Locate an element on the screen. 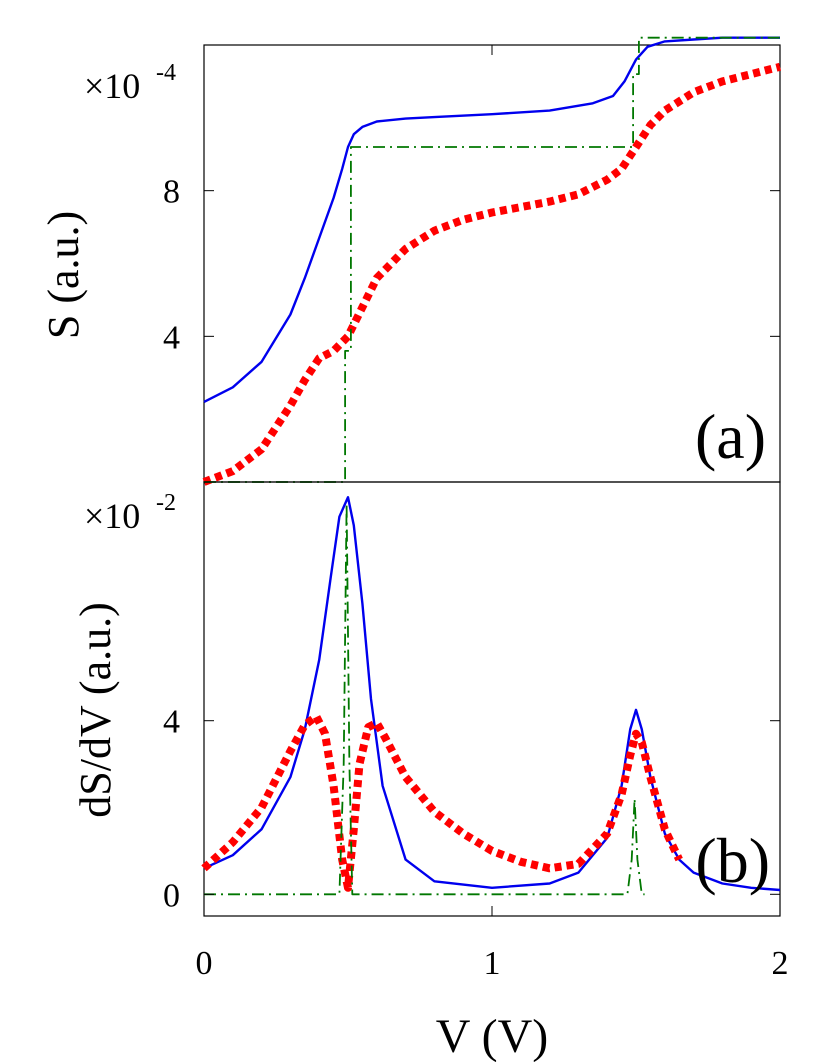 The width and height of the screenshot is (830, 1062). panel-b-label: (b) is located at coordinates (732, 860).